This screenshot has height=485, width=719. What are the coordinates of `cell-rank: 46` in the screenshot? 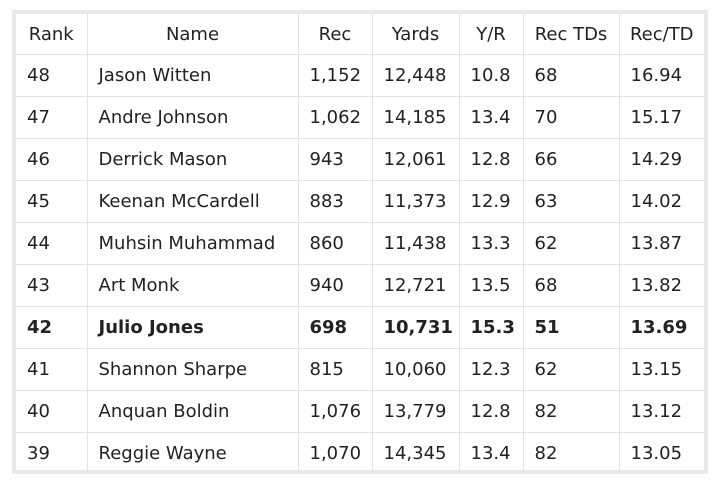 It's located at (52, 159).